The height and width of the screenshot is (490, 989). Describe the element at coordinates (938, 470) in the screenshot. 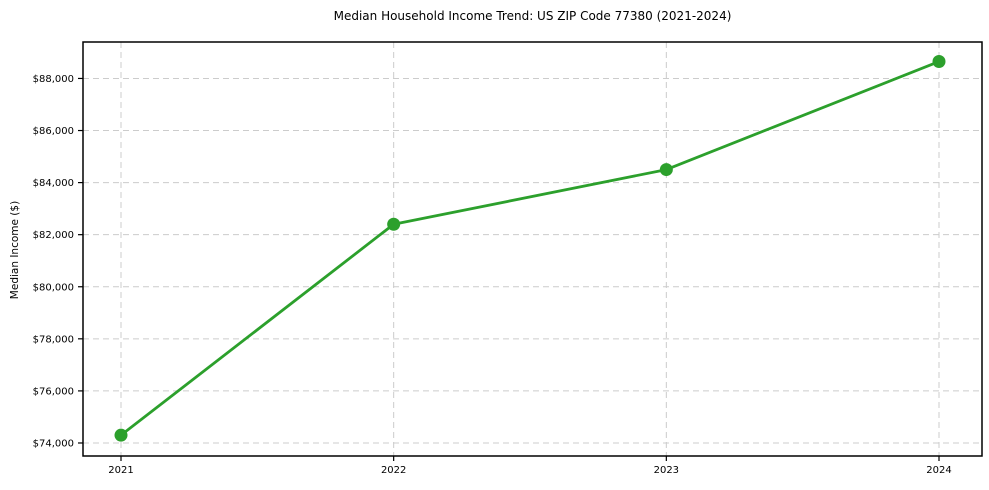

I see `x-tick-label: 2024` at that location.